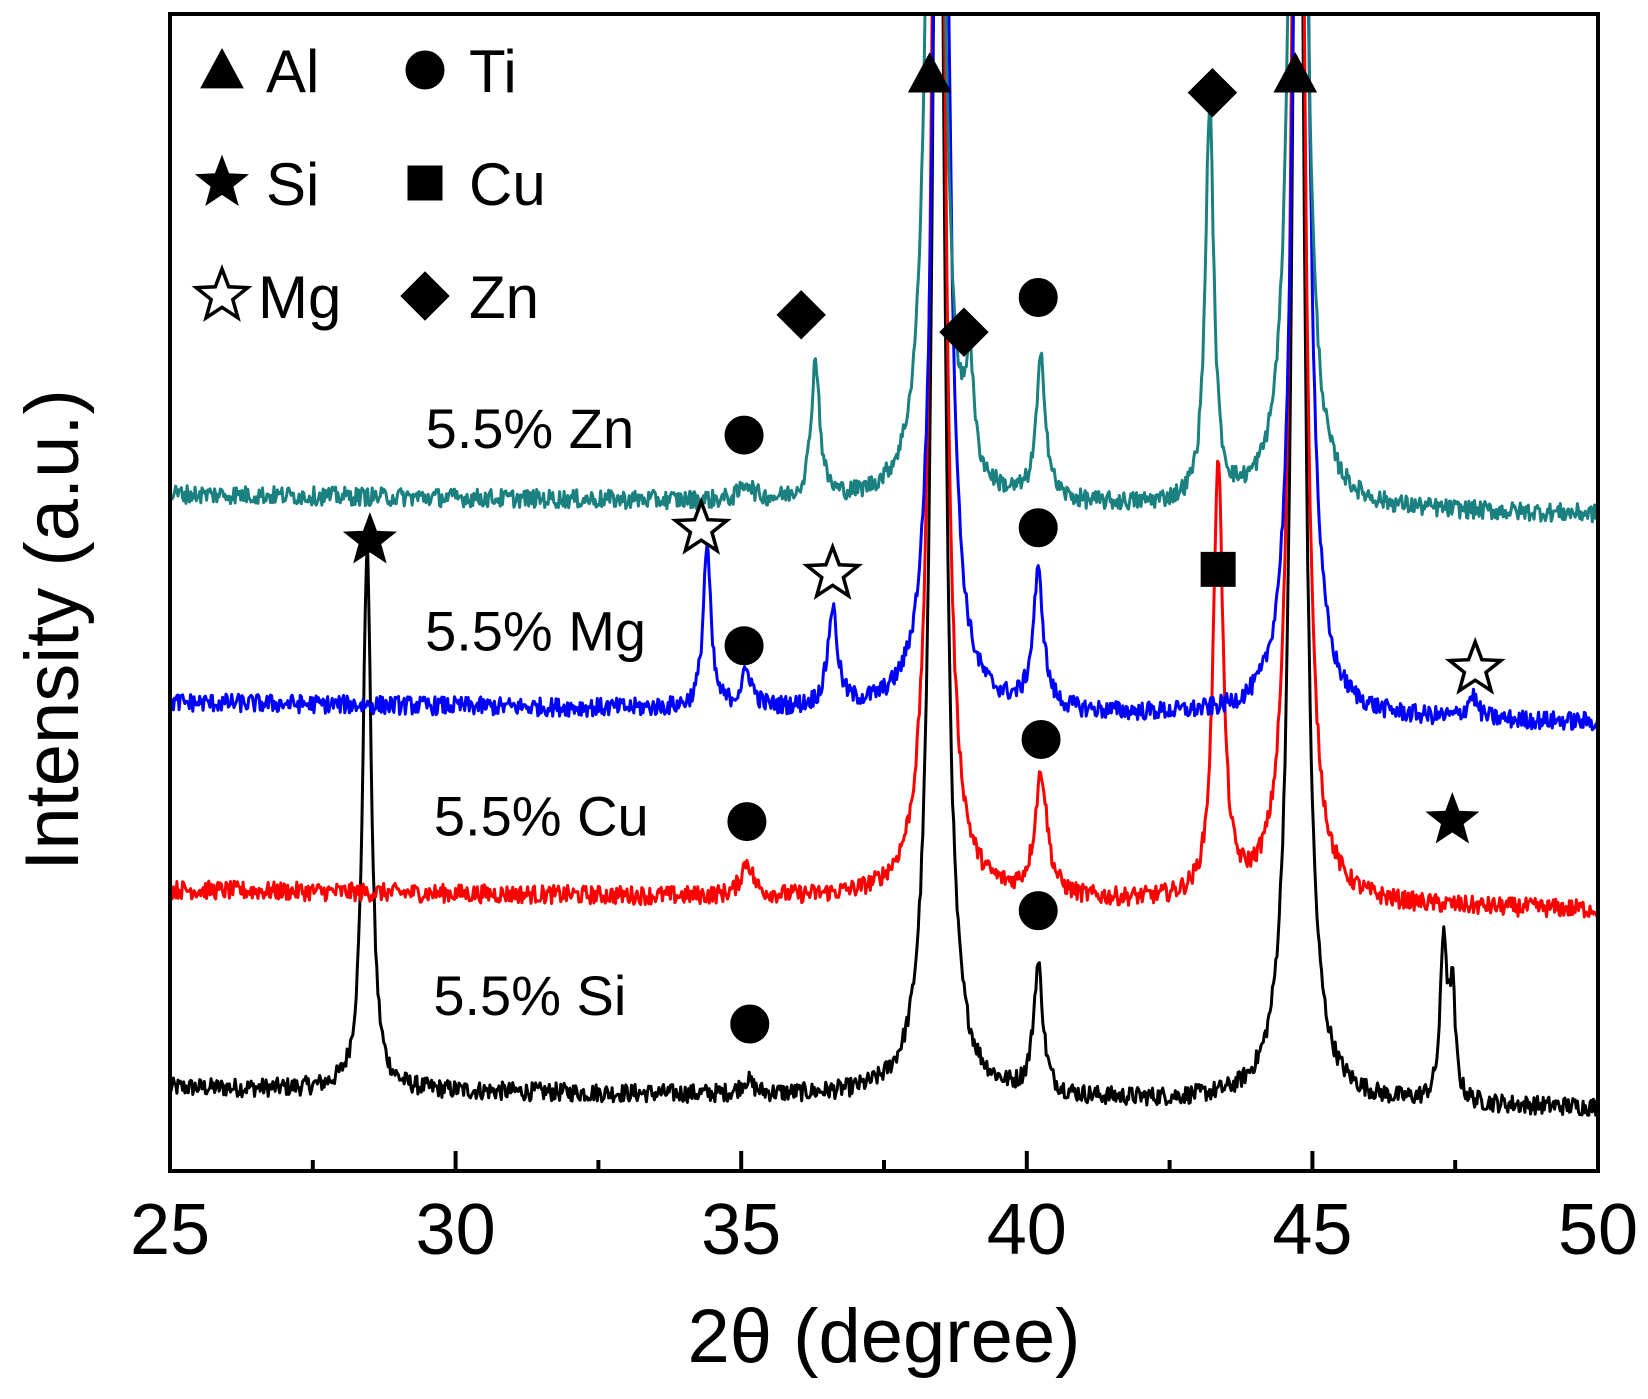 Image resolution: width=1648 pixels, height=1399 pixels. I want to click on x-tick-label: 30, so click(456, 1230).